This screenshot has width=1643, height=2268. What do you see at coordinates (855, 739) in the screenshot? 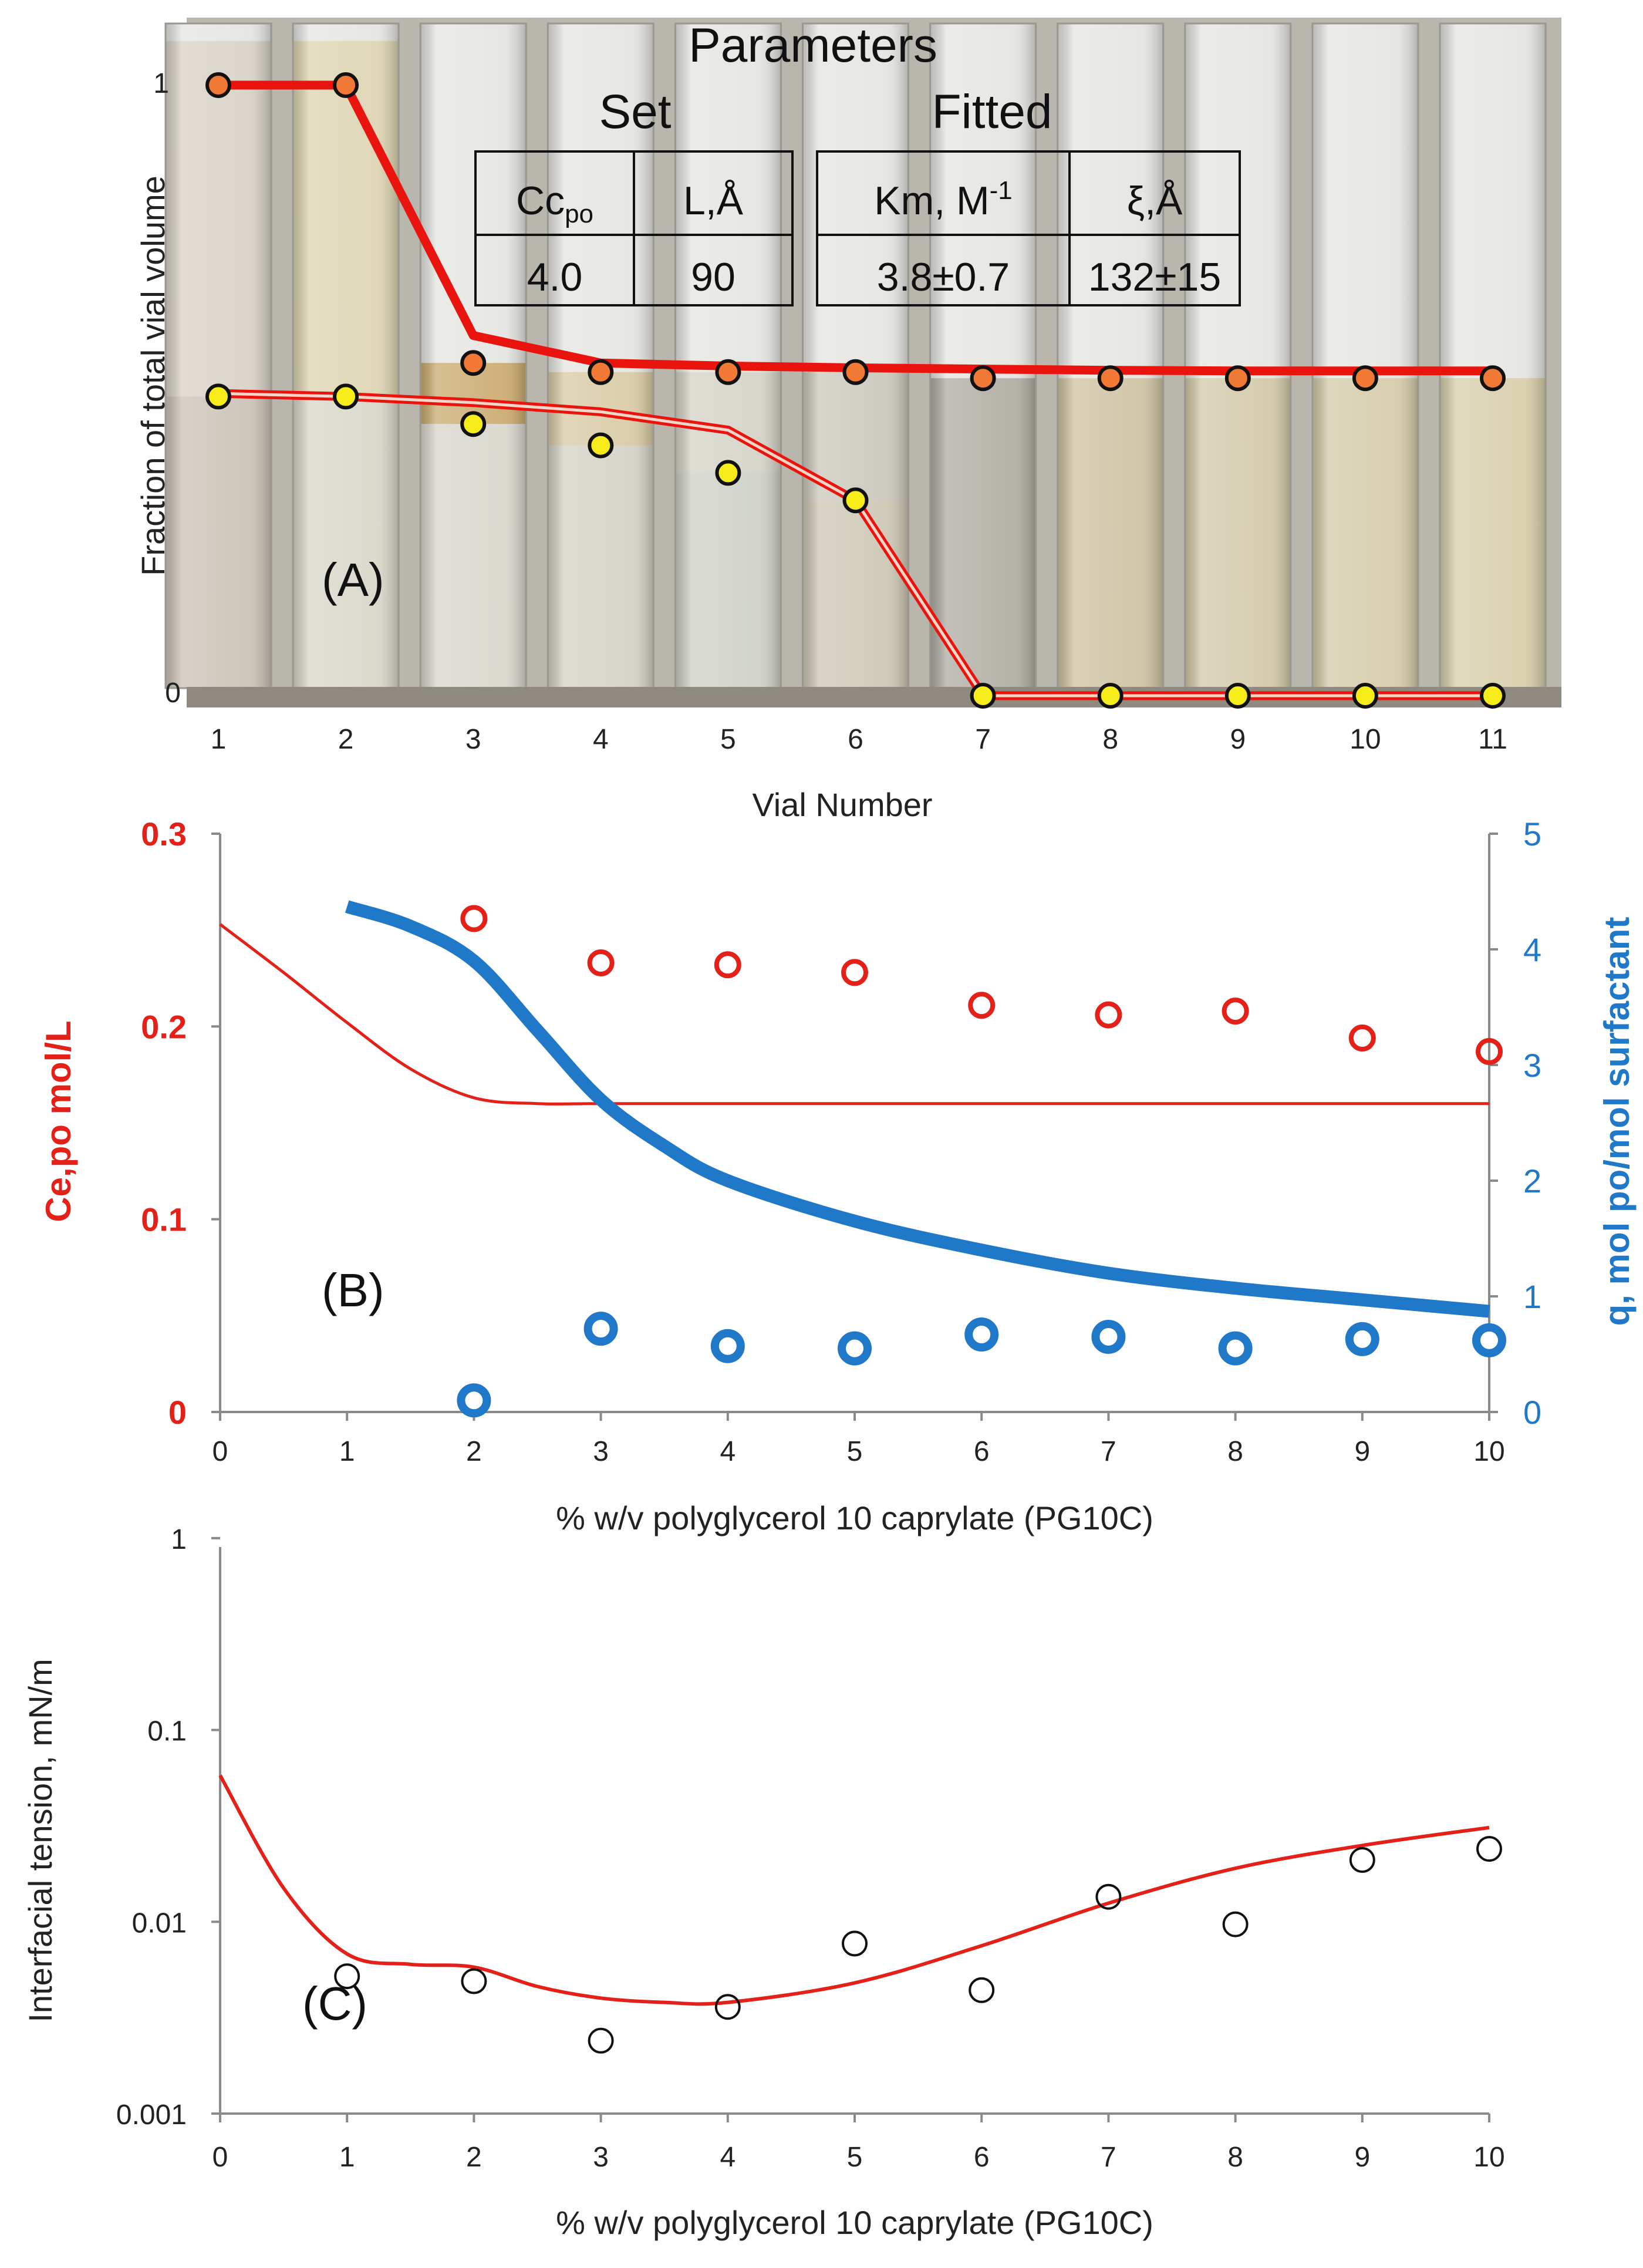
I see `axis-a-x-tick: 6` at bounding box center [855, 739].